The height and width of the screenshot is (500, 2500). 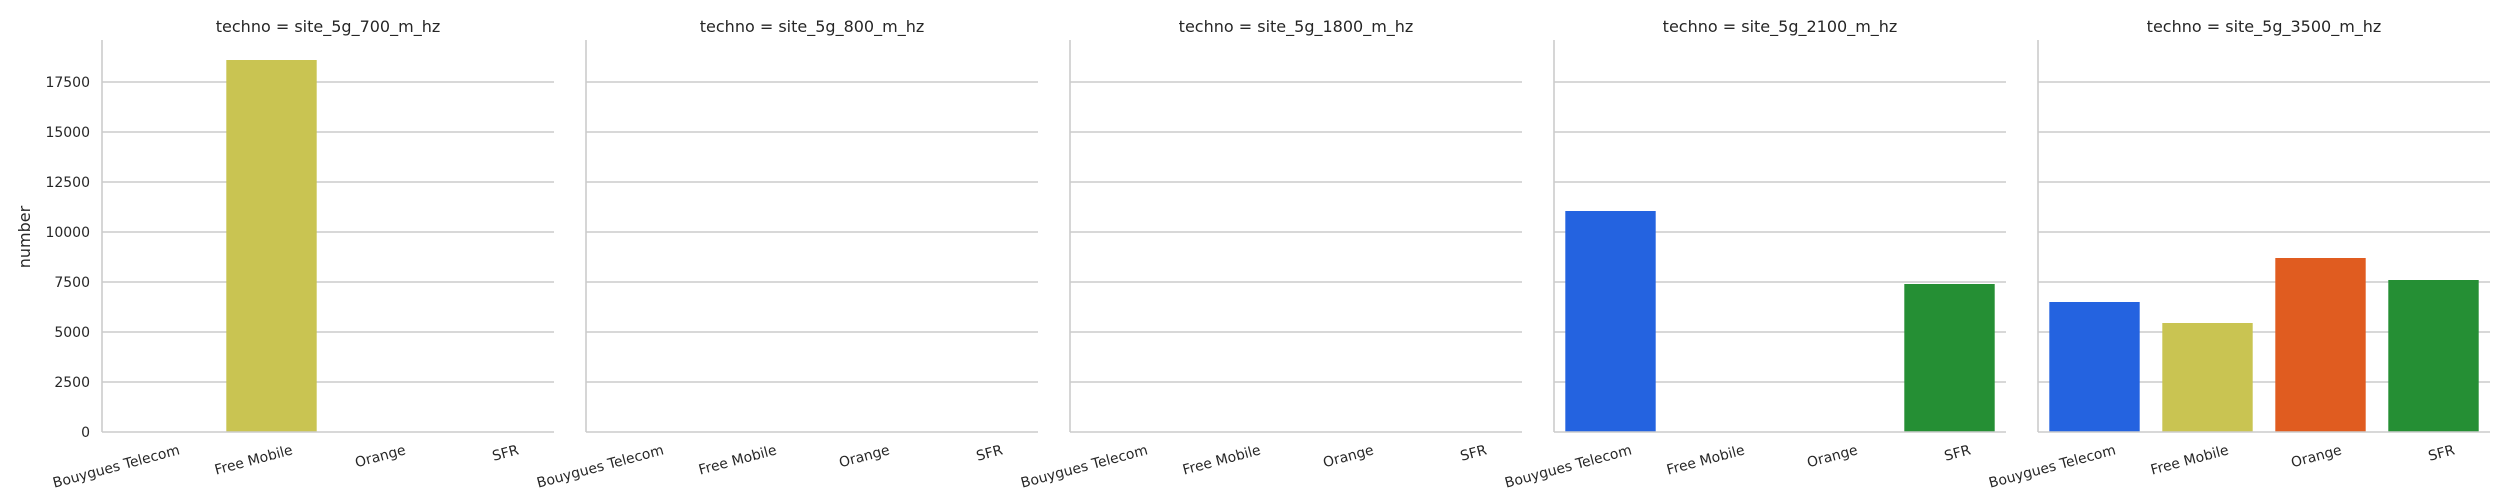 What do you see at coordinates (72, 383) in the screenshot?
I see `y-tick-label: 2500` at bounding box center [72, 383].